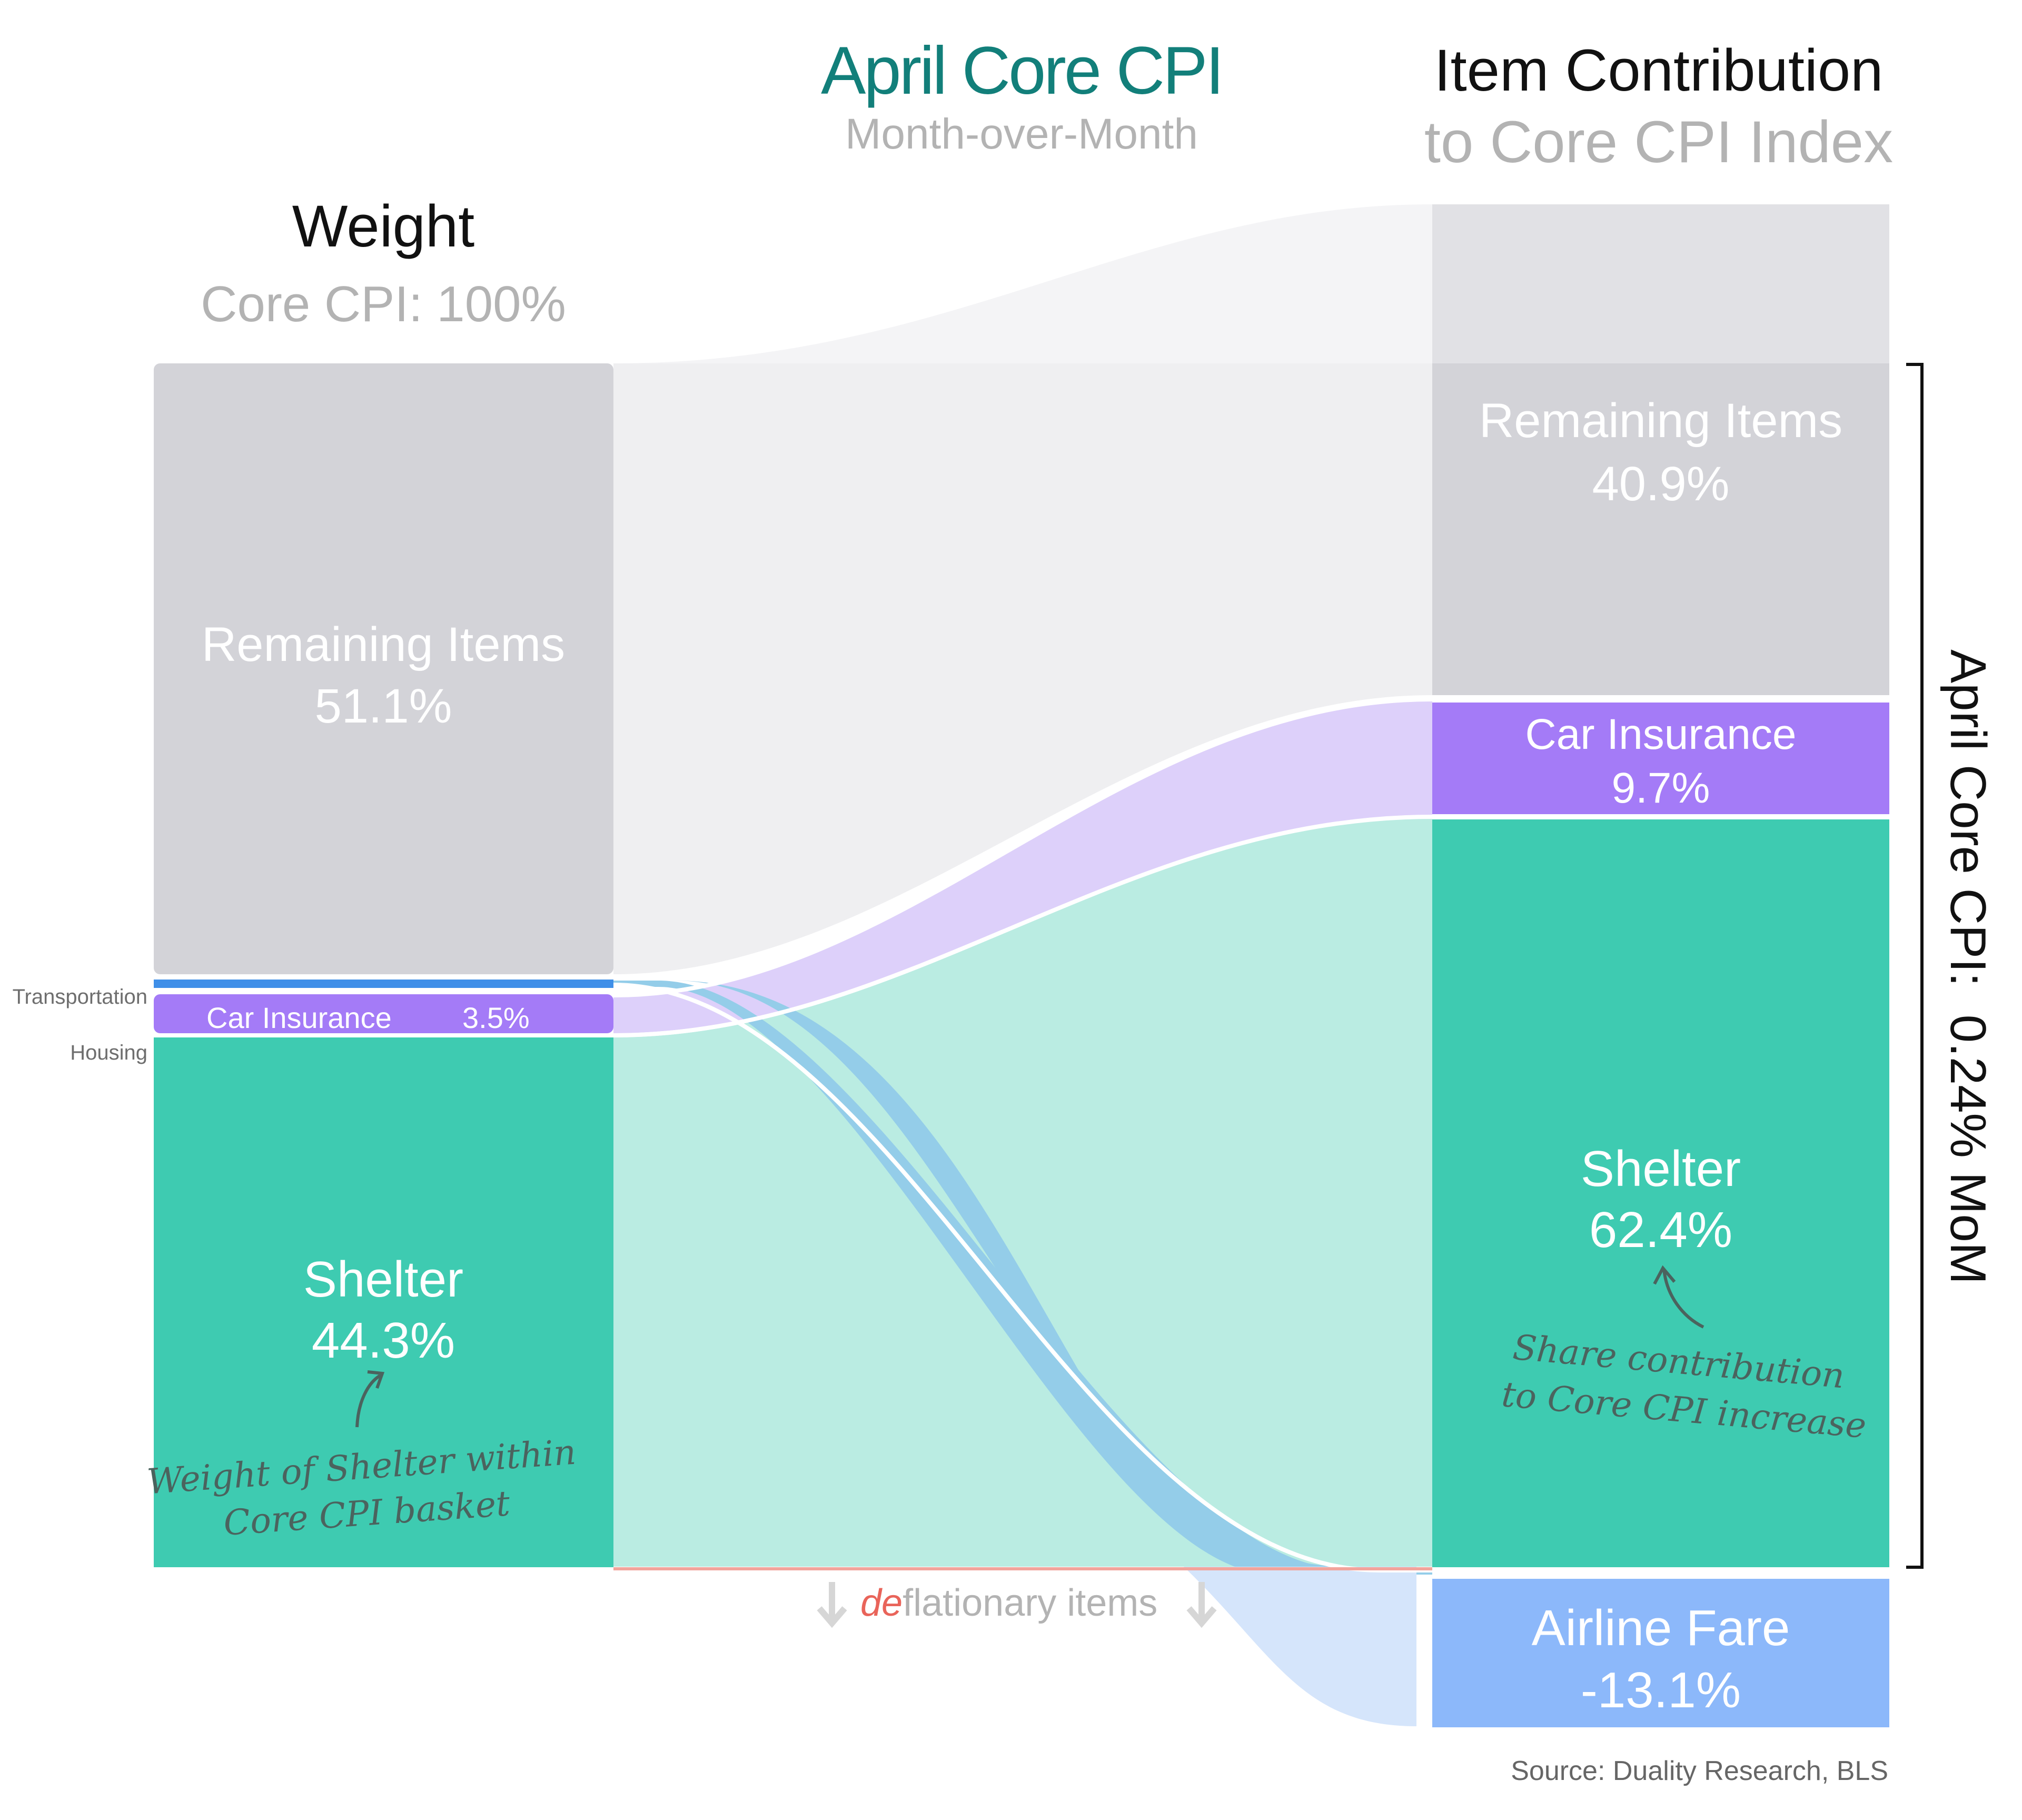  I want to click on left-column-subtitle: Core CPI: 100%, so click(384, 304).